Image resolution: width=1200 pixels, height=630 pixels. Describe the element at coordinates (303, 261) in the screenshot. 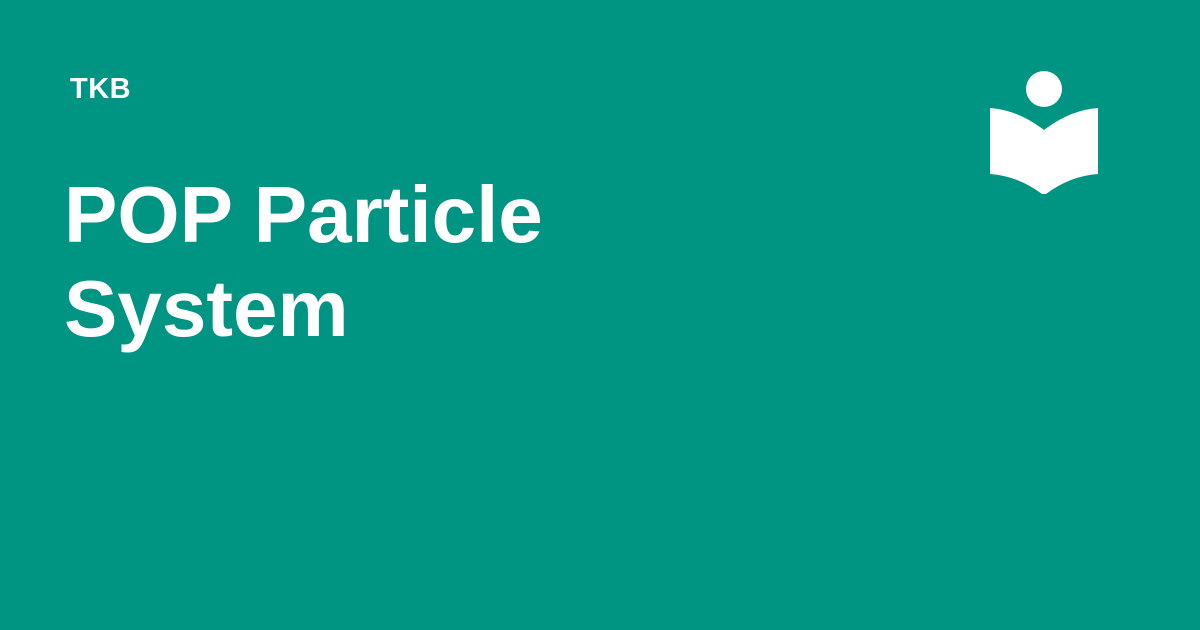

I see `page-title: POP Particle System` at that location.